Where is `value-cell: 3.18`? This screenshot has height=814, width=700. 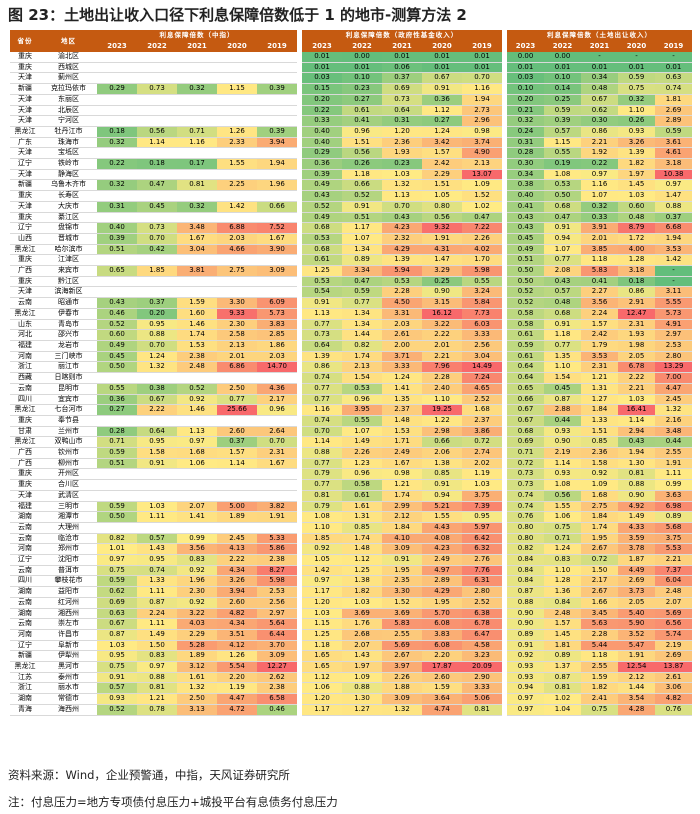
value-cell: 3.18 is located at coordinates (673, 164).